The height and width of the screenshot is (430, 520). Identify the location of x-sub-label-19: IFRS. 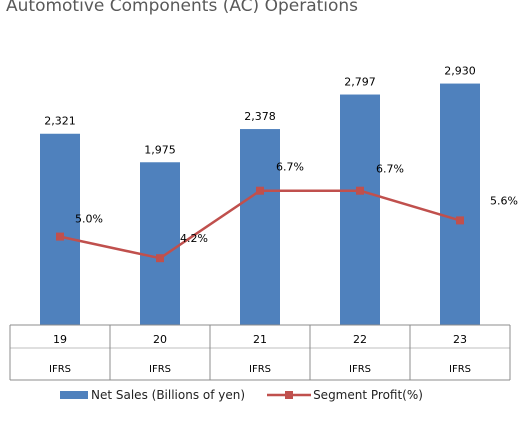
(60, 369).